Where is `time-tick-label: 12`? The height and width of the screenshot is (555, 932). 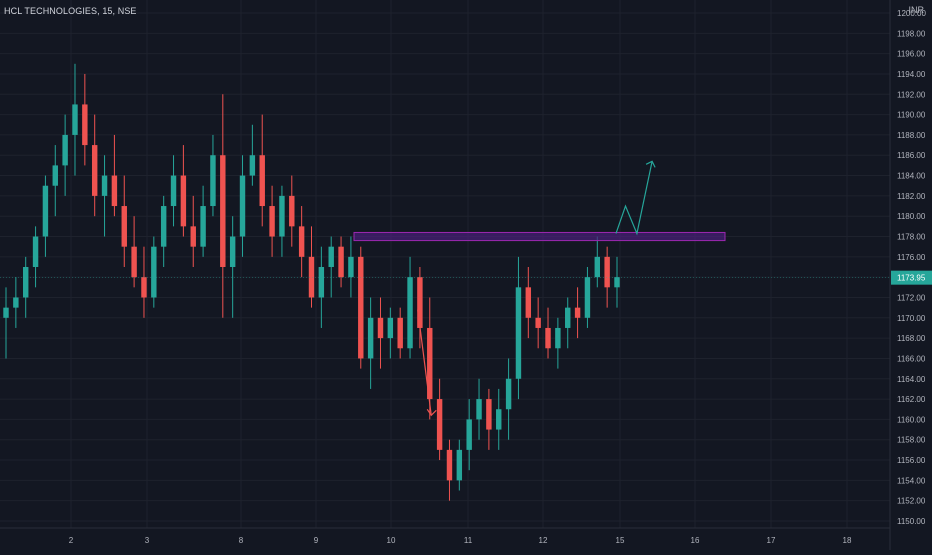 time-tick-label: 12 is located at coordinates (543, 540).